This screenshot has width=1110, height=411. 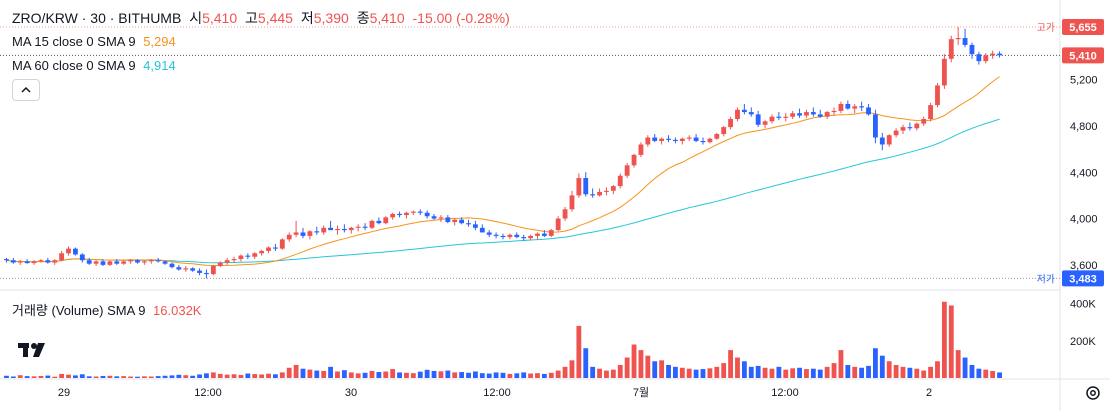 I want to click on last-price-marker-label-bg, so click(x=1083, y=55).